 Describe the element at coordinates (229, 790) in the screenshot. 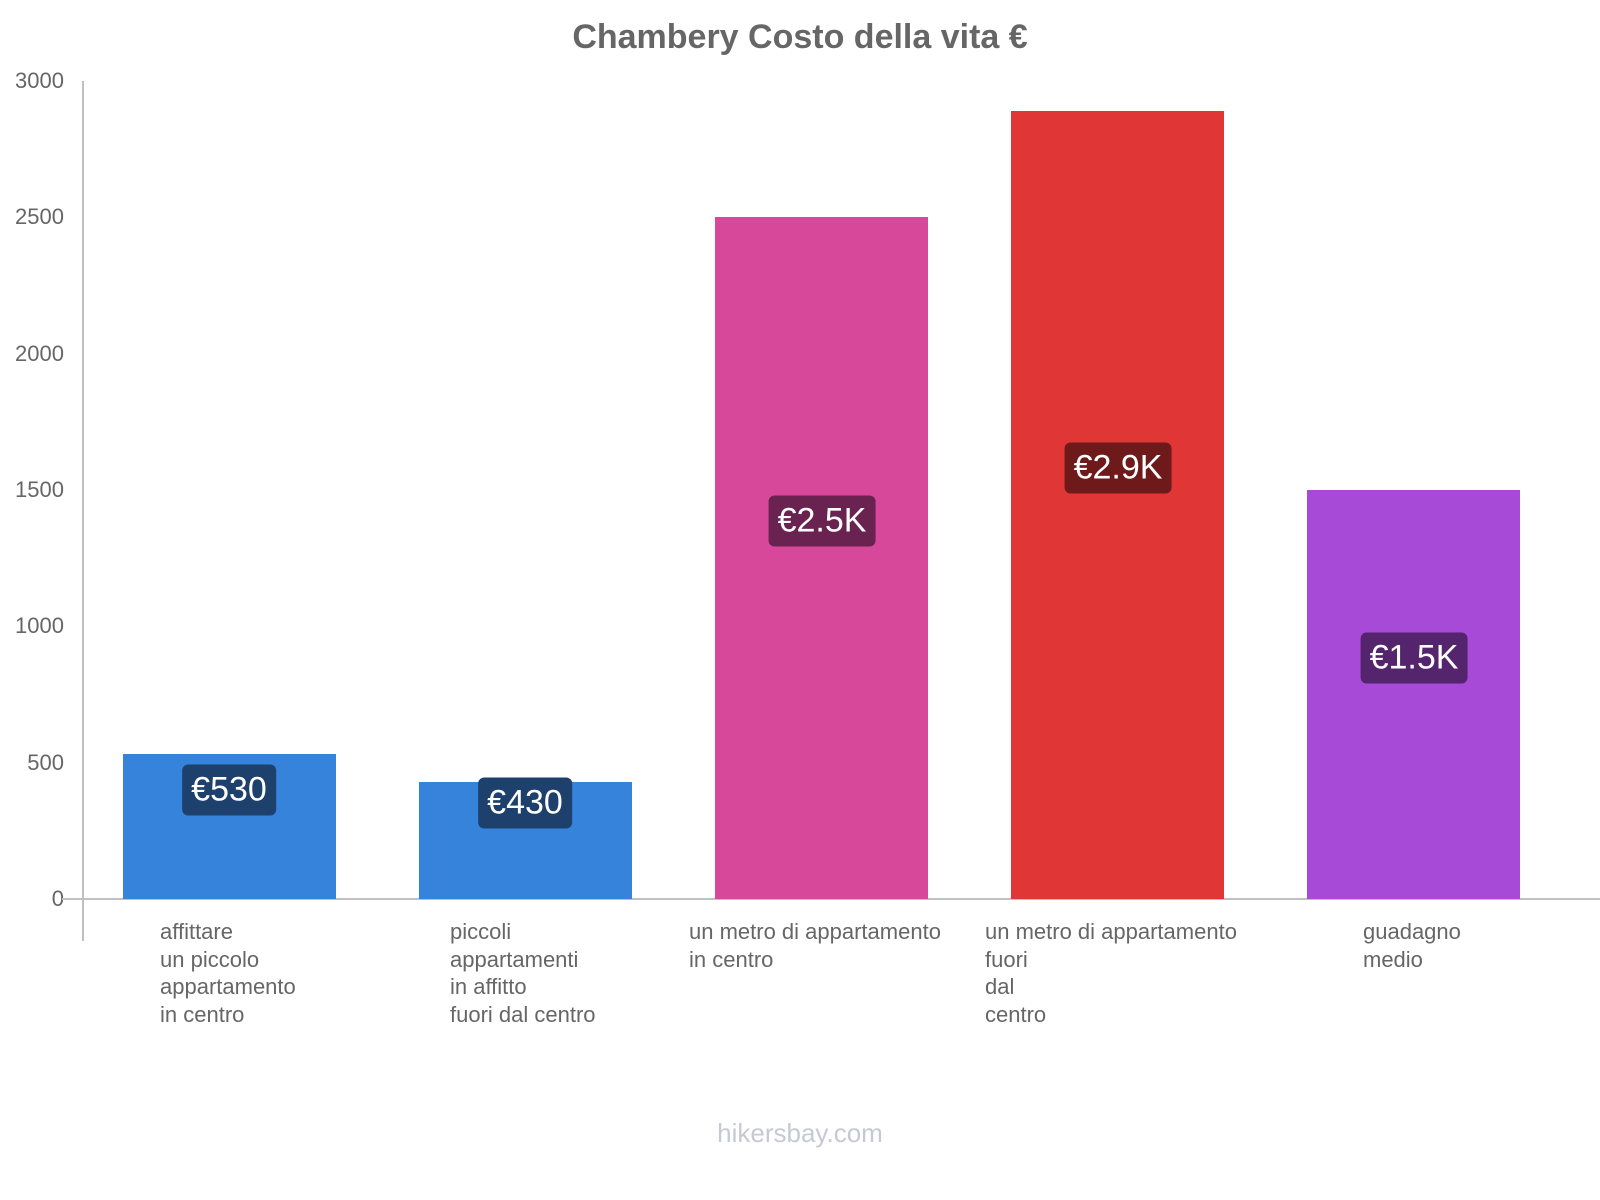

I see `value-label: €530` at that location.